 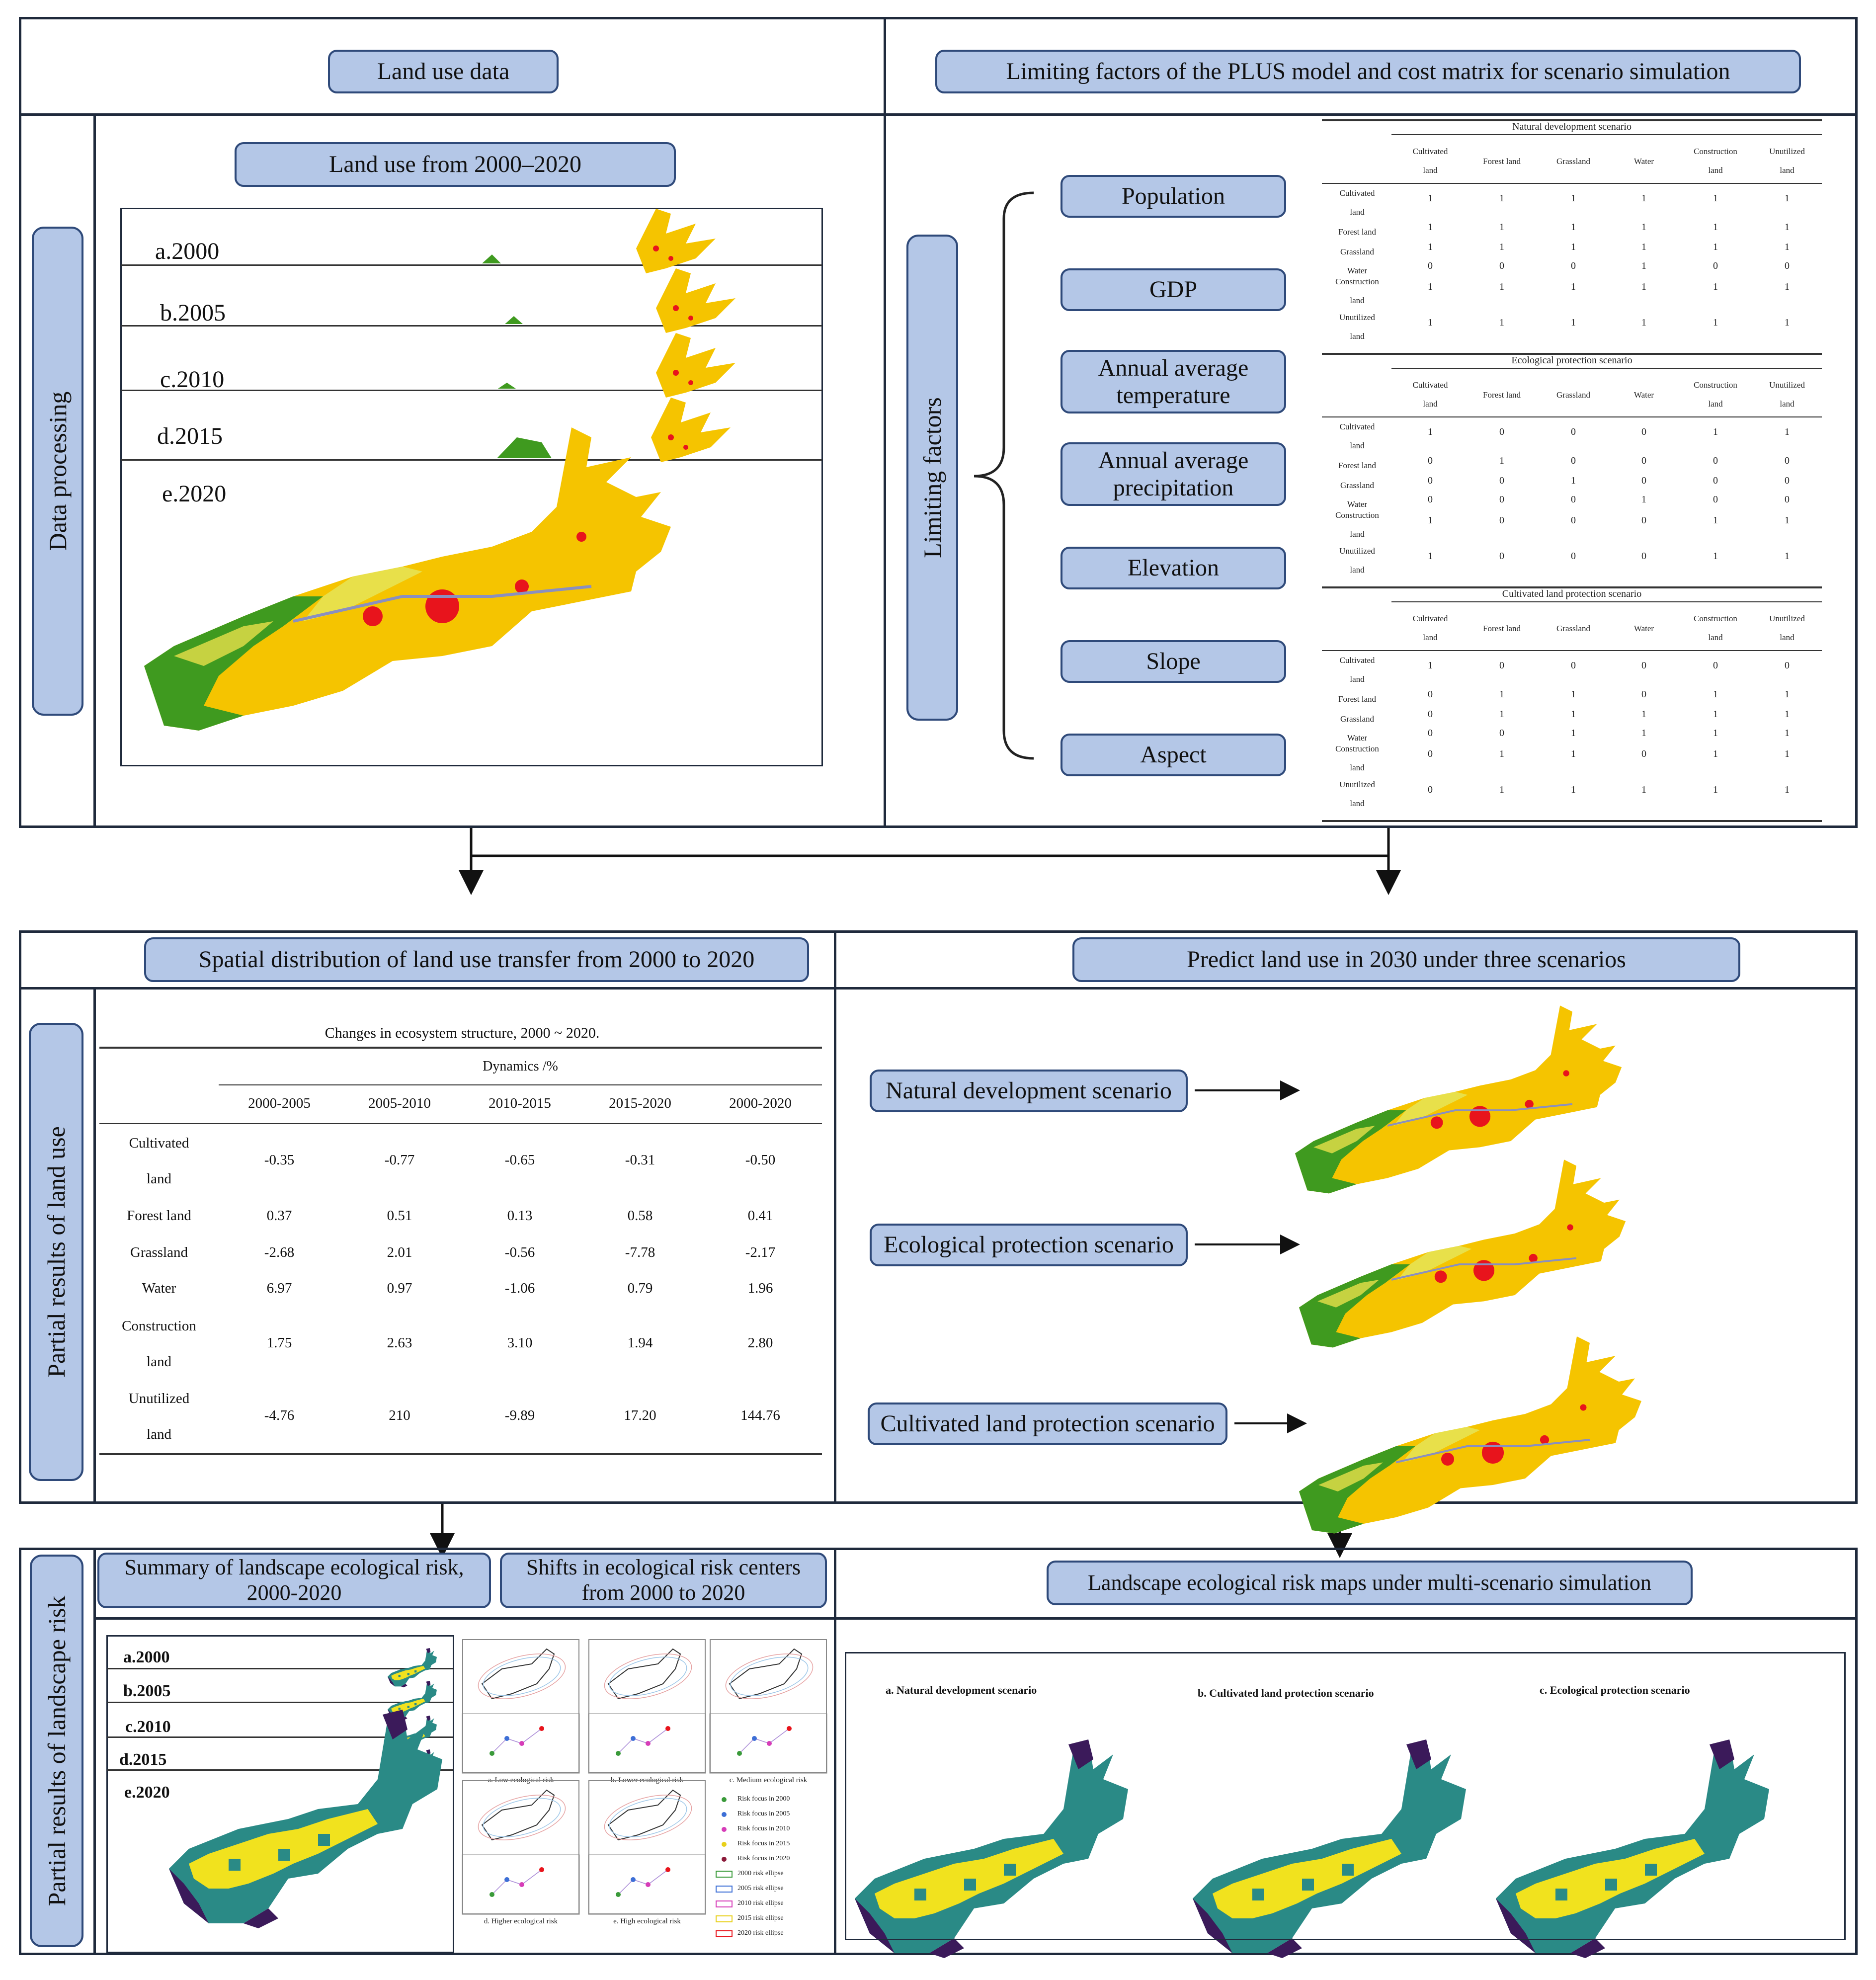 I want to click on cost-col-header: Cultivated land, so click(x=1430, y=628).